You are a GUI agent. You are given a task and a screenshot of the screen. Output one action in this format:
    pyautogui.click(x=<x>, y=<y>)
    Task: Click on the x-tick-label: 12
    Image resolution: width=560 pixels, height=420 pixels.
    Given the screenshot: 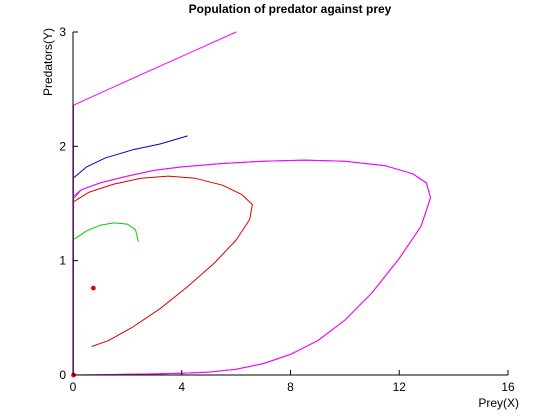 What is the action you would take?
    pyautogui.click(x=400, y=387)
    